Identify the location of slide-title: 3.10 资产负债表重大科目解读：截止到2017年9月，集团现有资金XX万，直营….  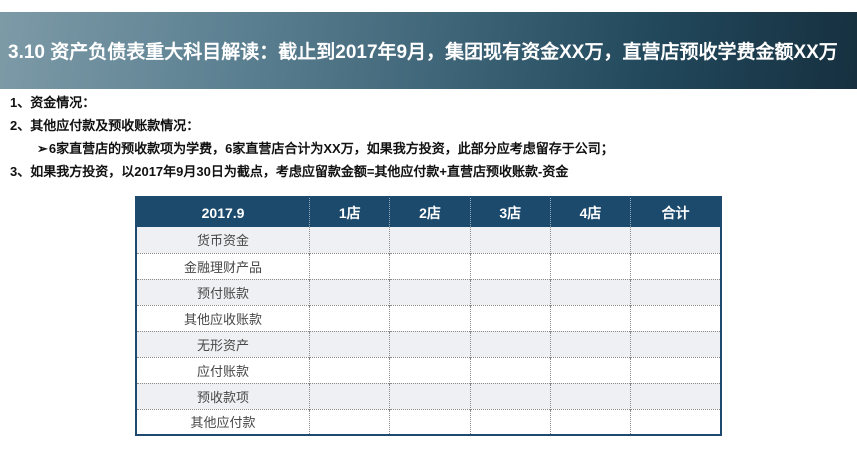
(423, 52).